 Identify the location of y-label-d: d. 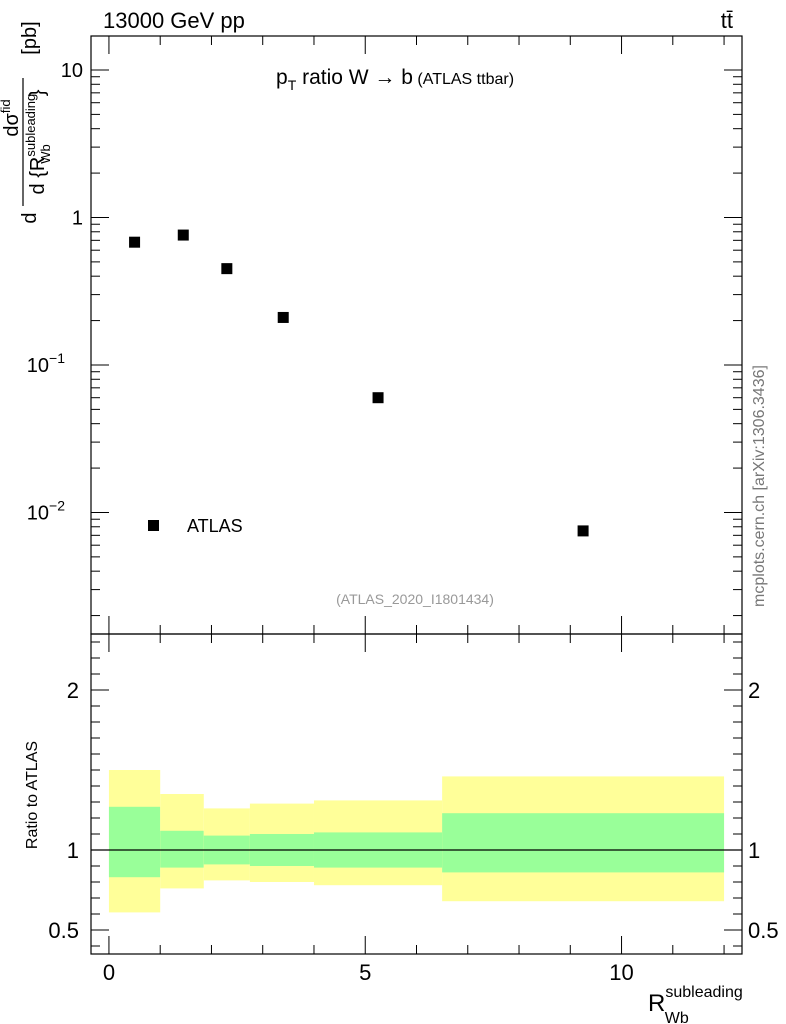
(30, 217).